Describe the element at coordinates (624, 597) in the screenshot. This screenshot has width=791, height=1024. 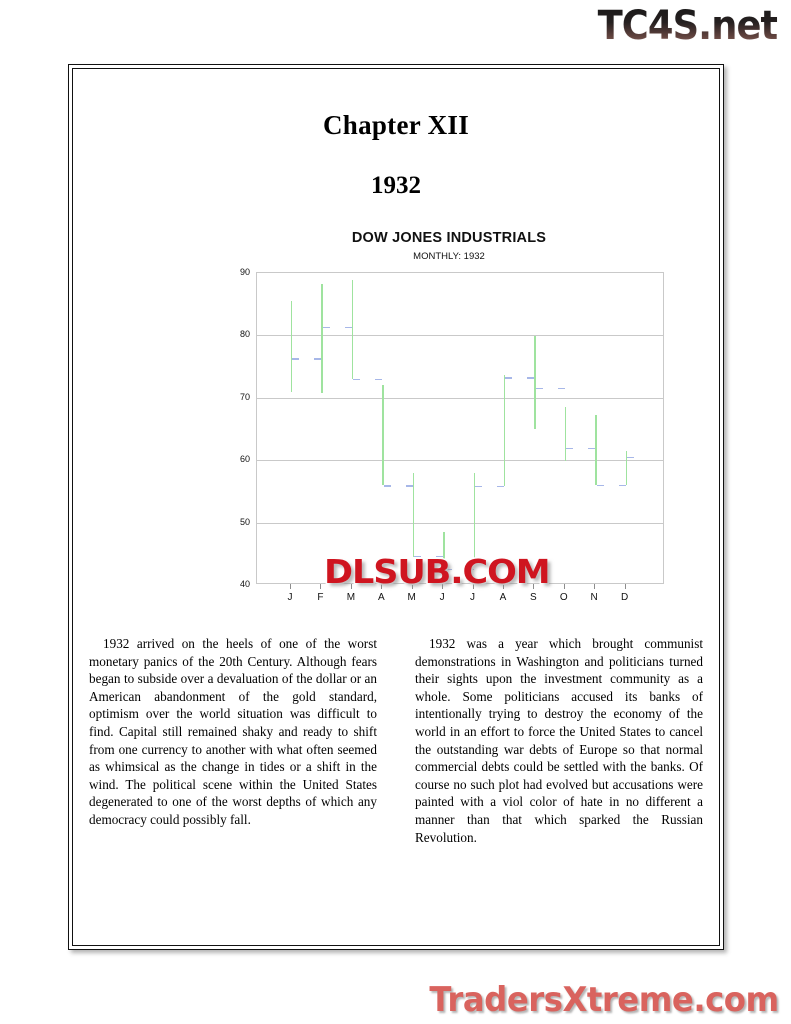
I see `x-axis-tick-label: D` at that location.